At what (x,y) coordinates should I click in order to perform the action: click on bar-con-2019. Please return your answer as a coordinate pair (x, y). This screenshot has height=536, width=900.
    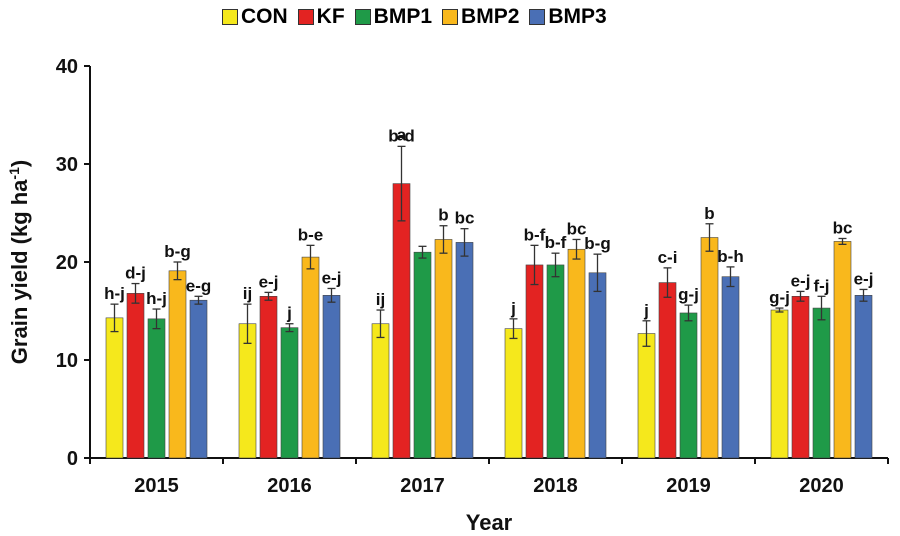
    Looking at the image, I should click on (646, 396).